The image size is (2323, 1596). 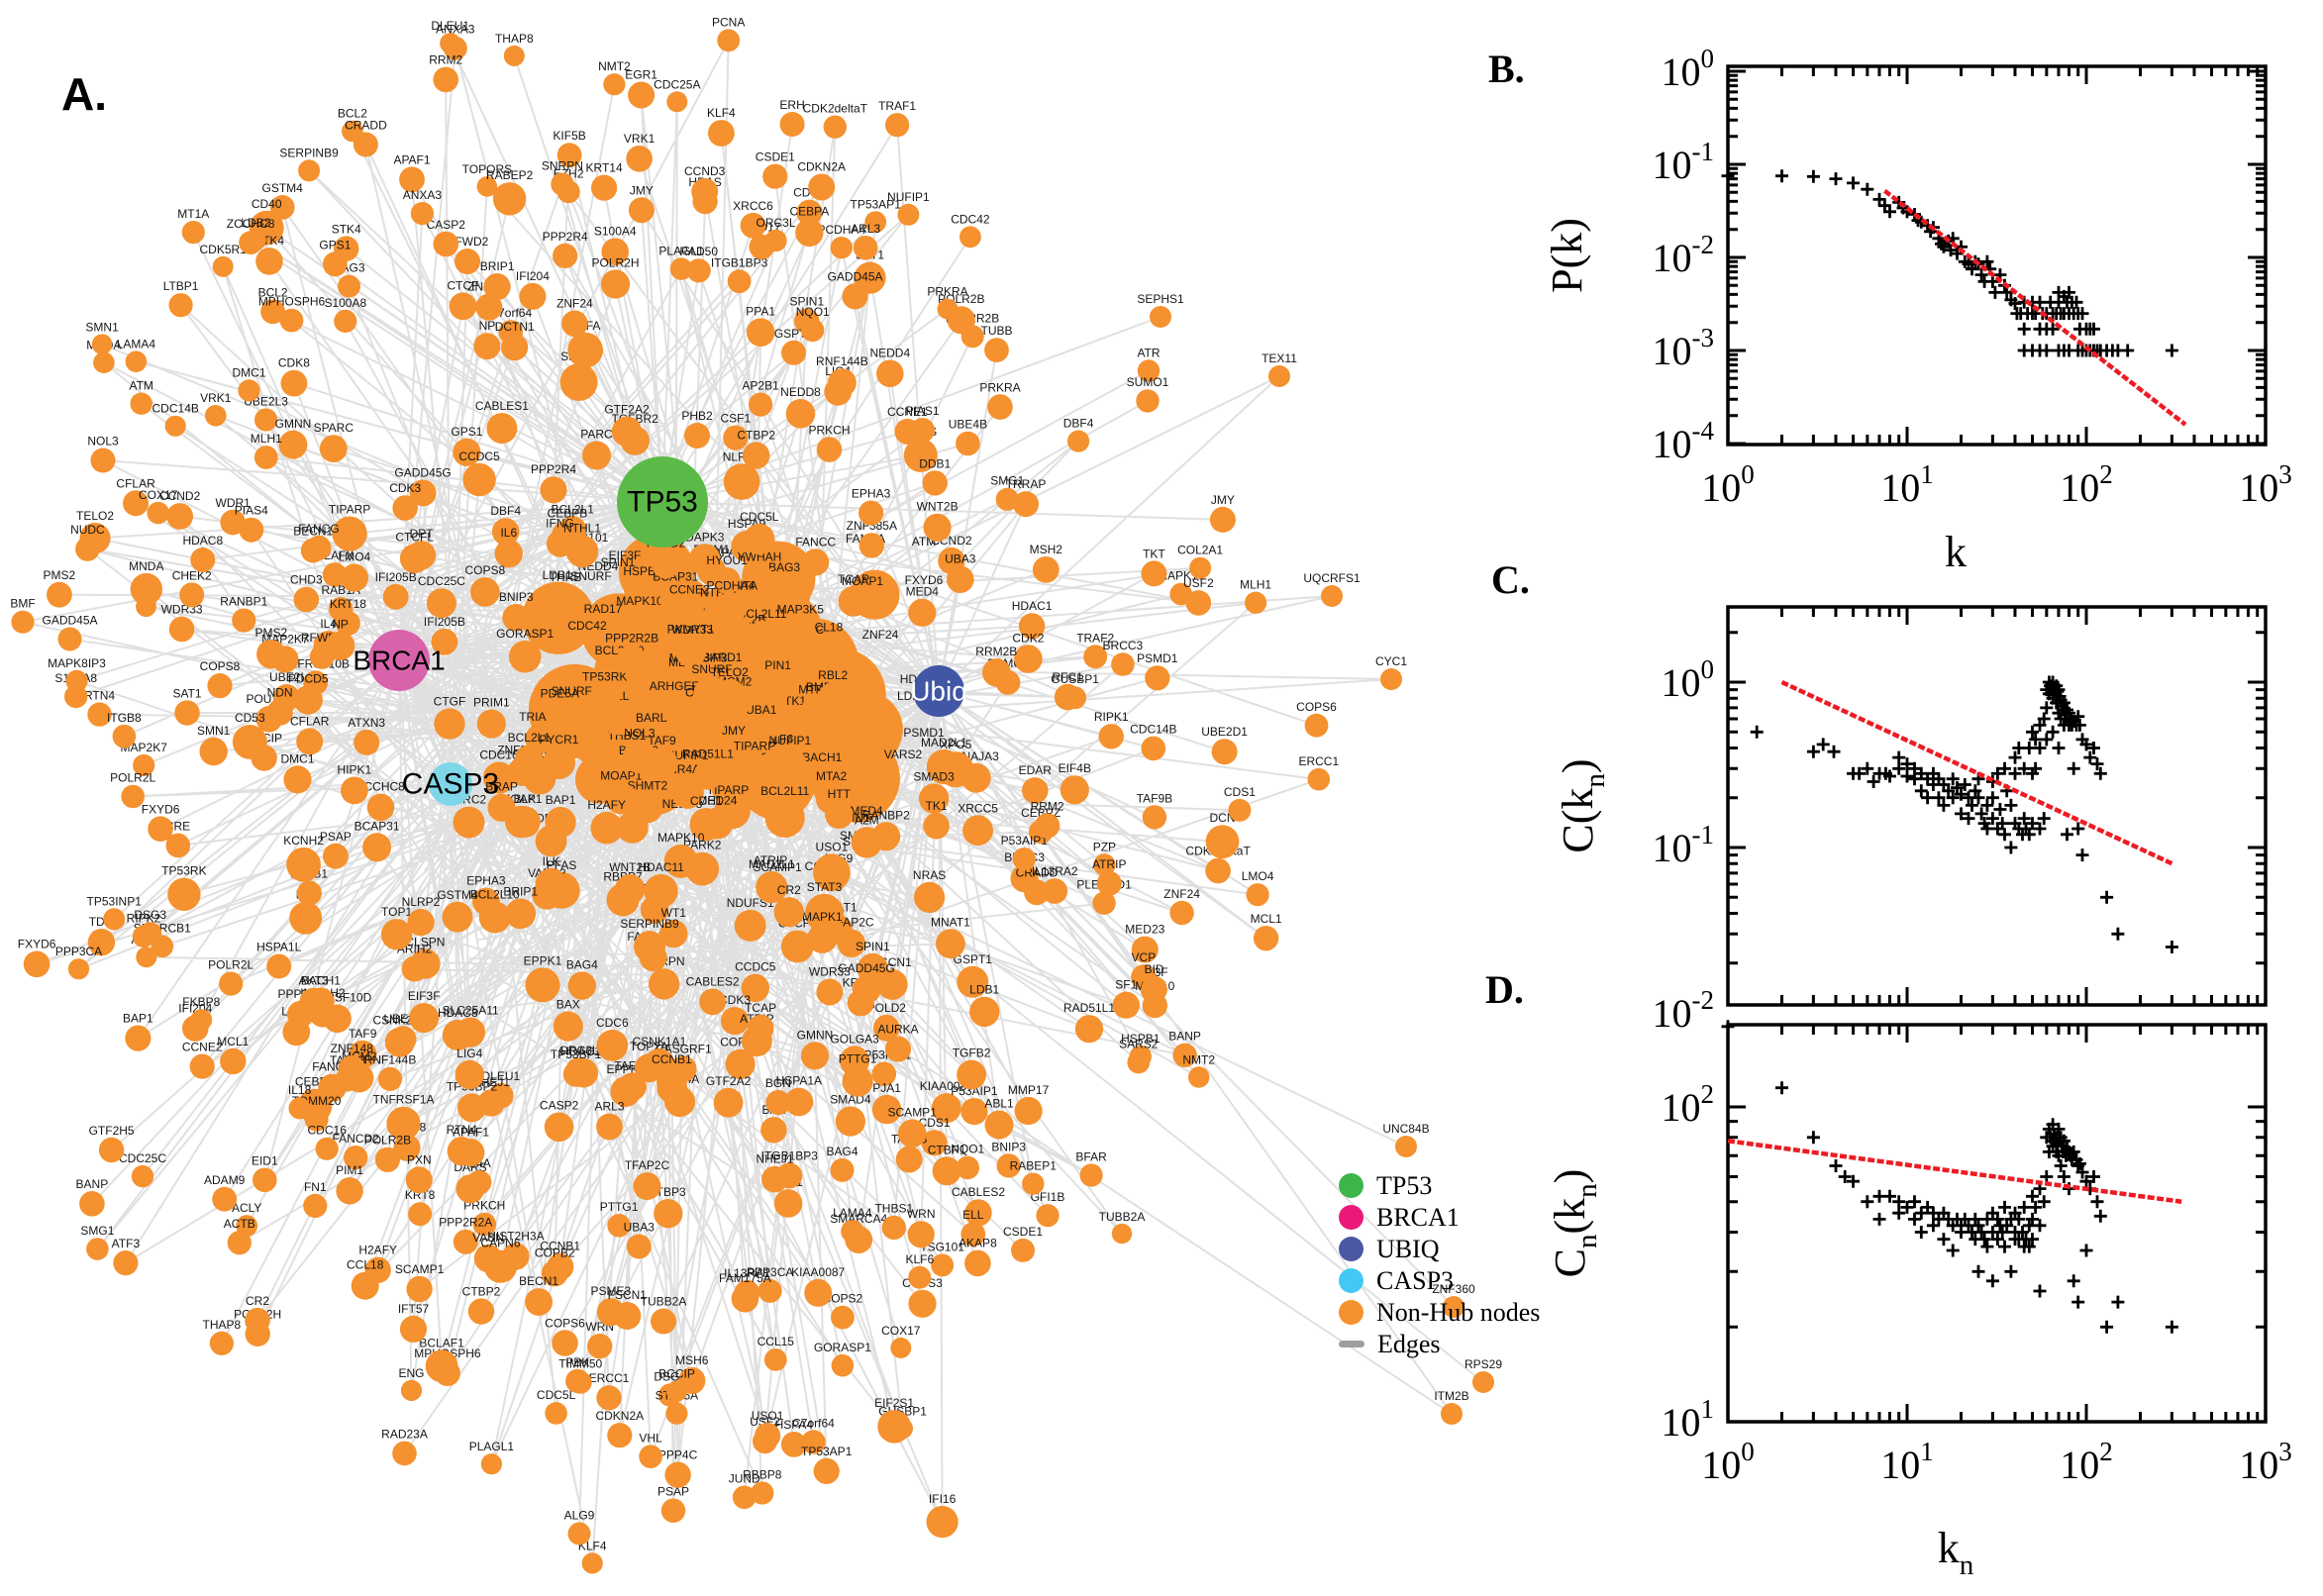 I want to click on y-axis-label: Cn(kn), so click(x=1574, y=1223).